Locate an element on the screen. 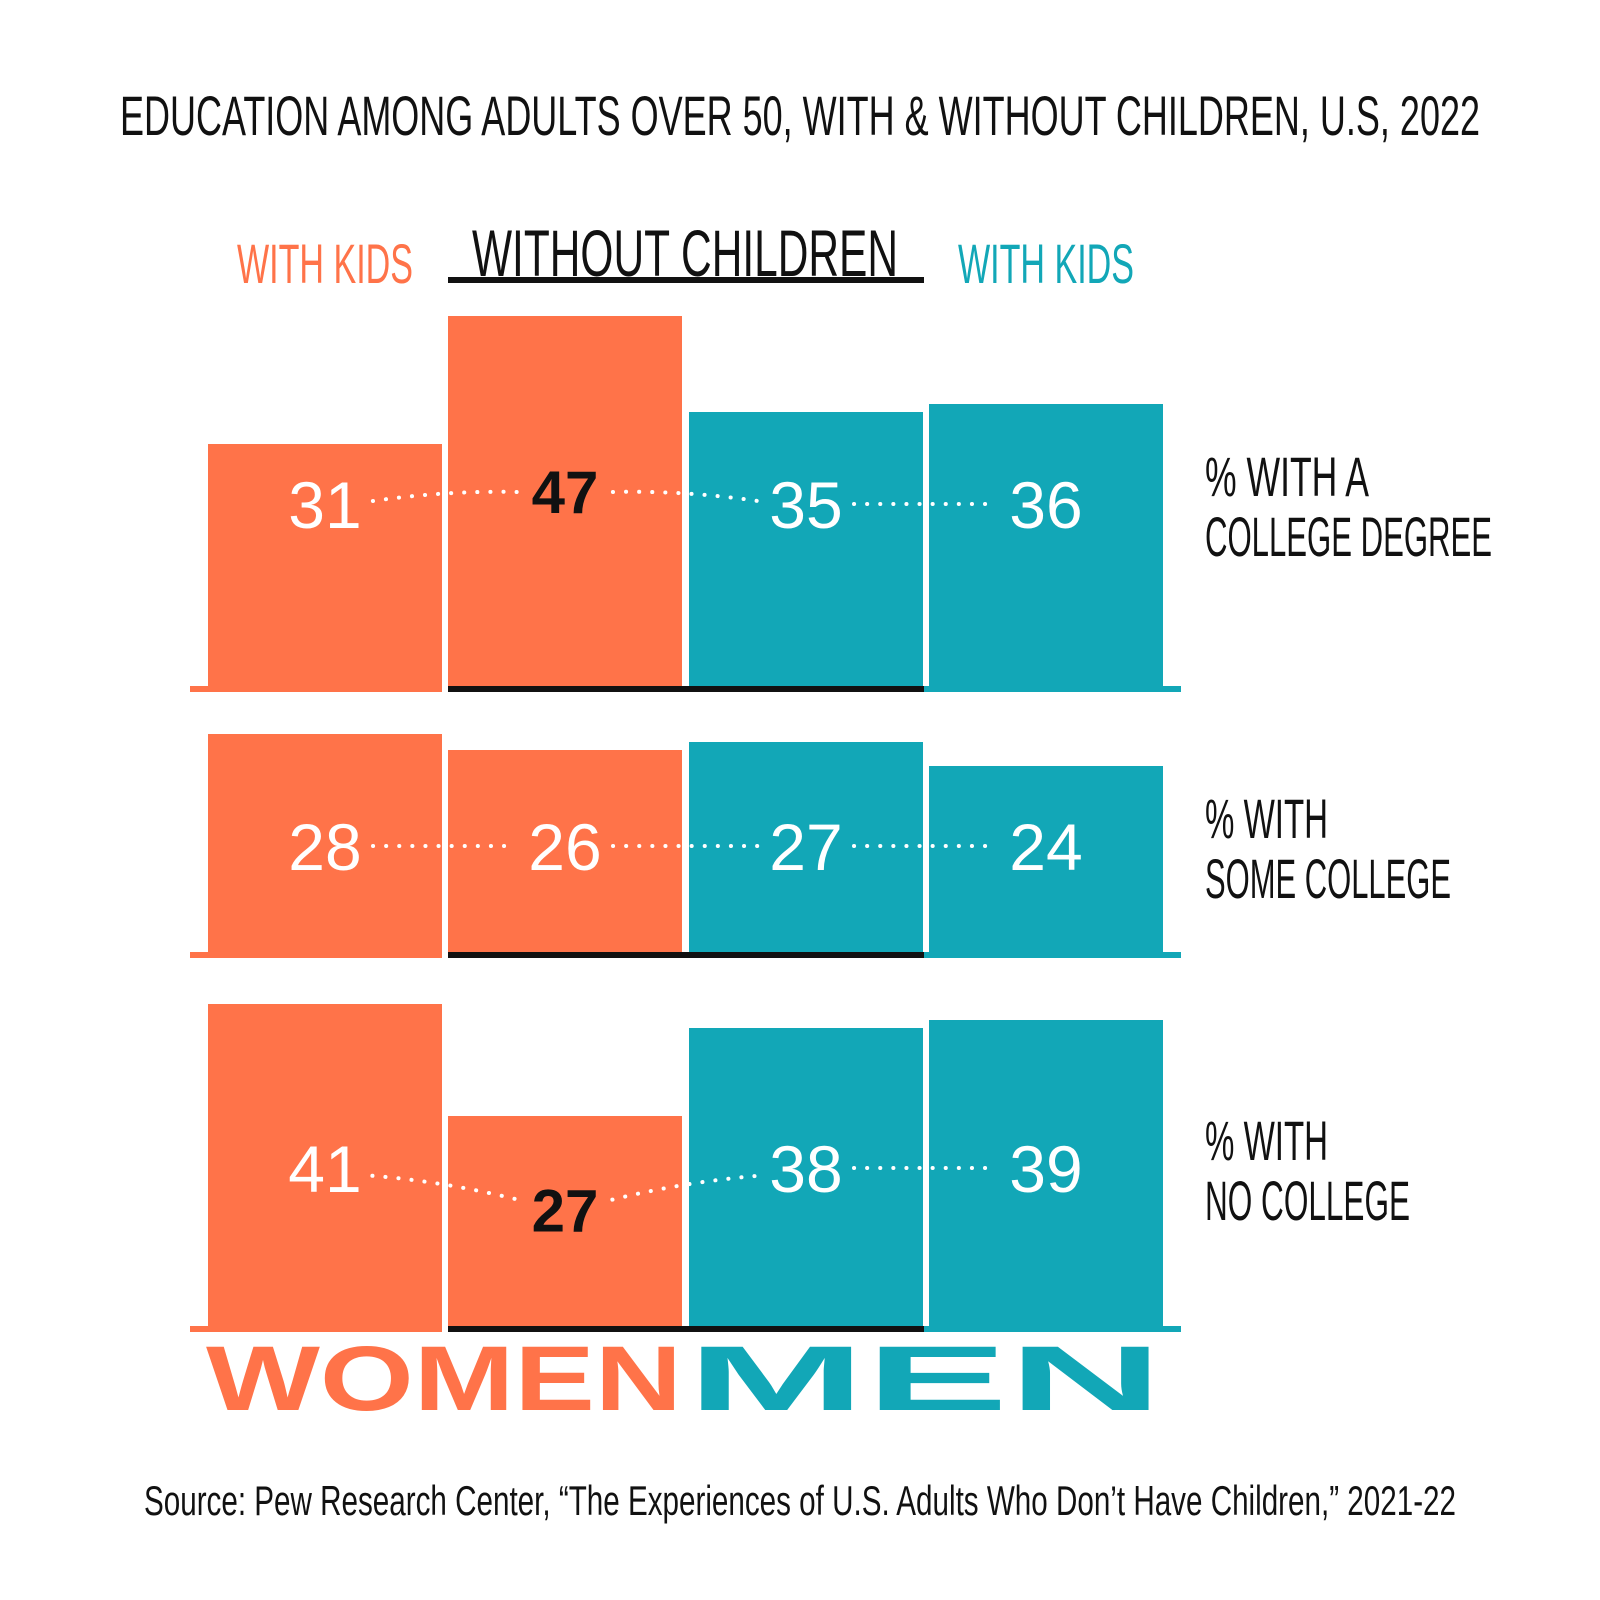 The width and height of the screenshot is (1600, 1600). data-label-row1-col1: 31 is located at coordinates (324, 505).